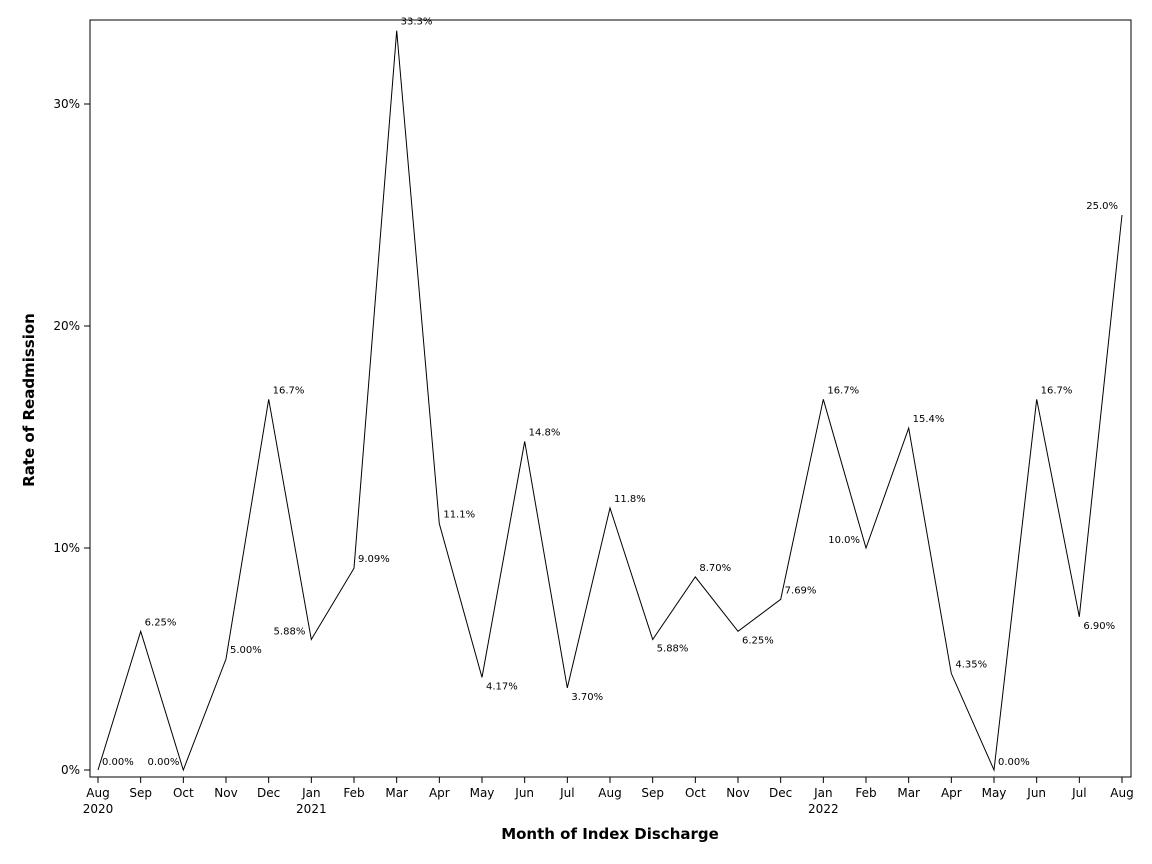  Describe the element at coordinates (71, 437) in the screenshot. I see `y-axis: 0% 10% 20% 30%` at that location.